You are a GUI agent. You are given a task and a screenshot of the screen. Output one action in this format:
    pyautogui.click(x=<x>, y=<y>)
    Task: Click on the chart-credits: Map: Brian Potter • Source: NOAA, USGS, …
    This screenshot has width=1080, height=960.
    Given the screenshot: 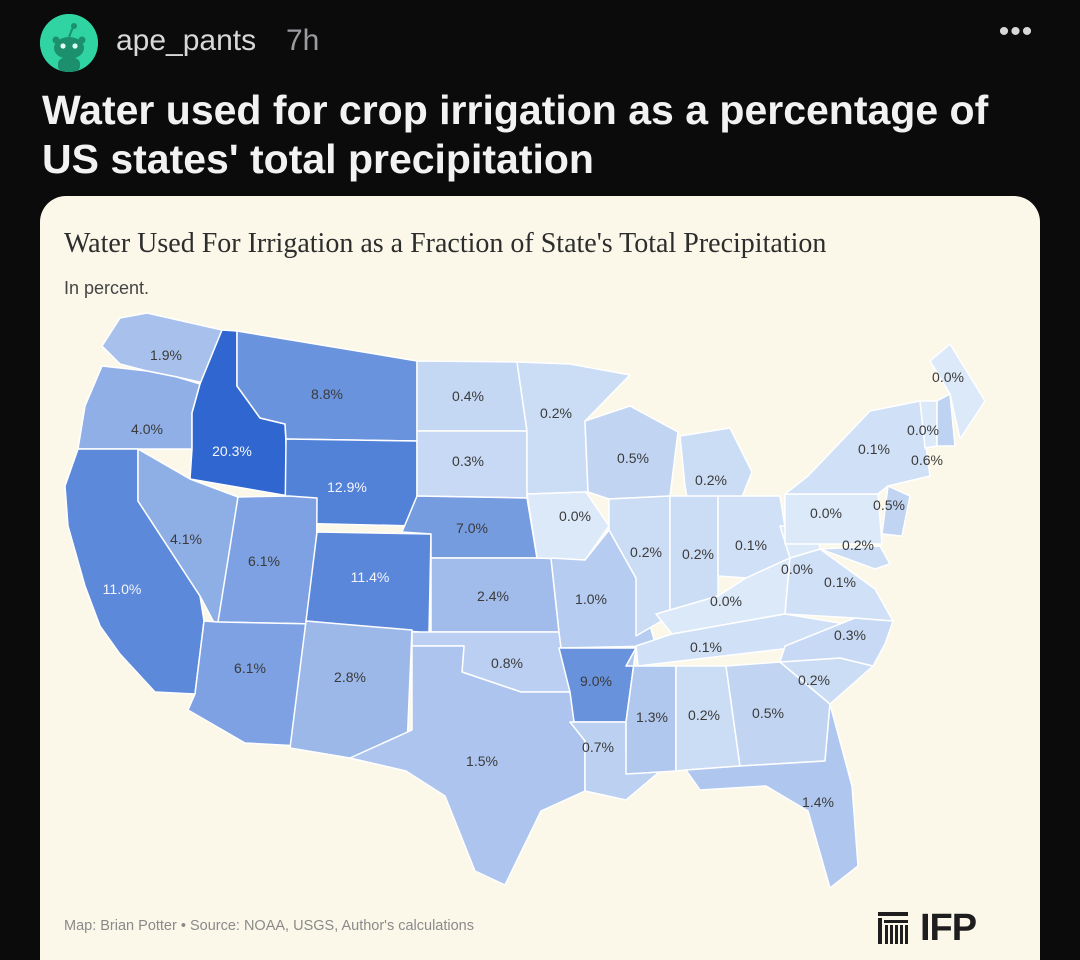 What is the action you would take?
    pyautogui.click(x=269, y=926)
    